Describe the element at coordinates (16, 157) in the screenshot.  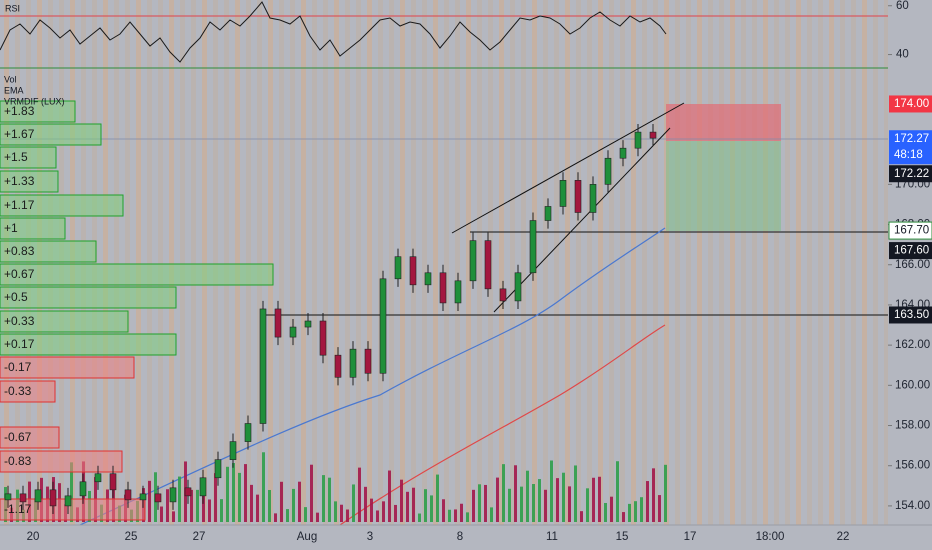
I see `profile-label: +1.5` at that location.